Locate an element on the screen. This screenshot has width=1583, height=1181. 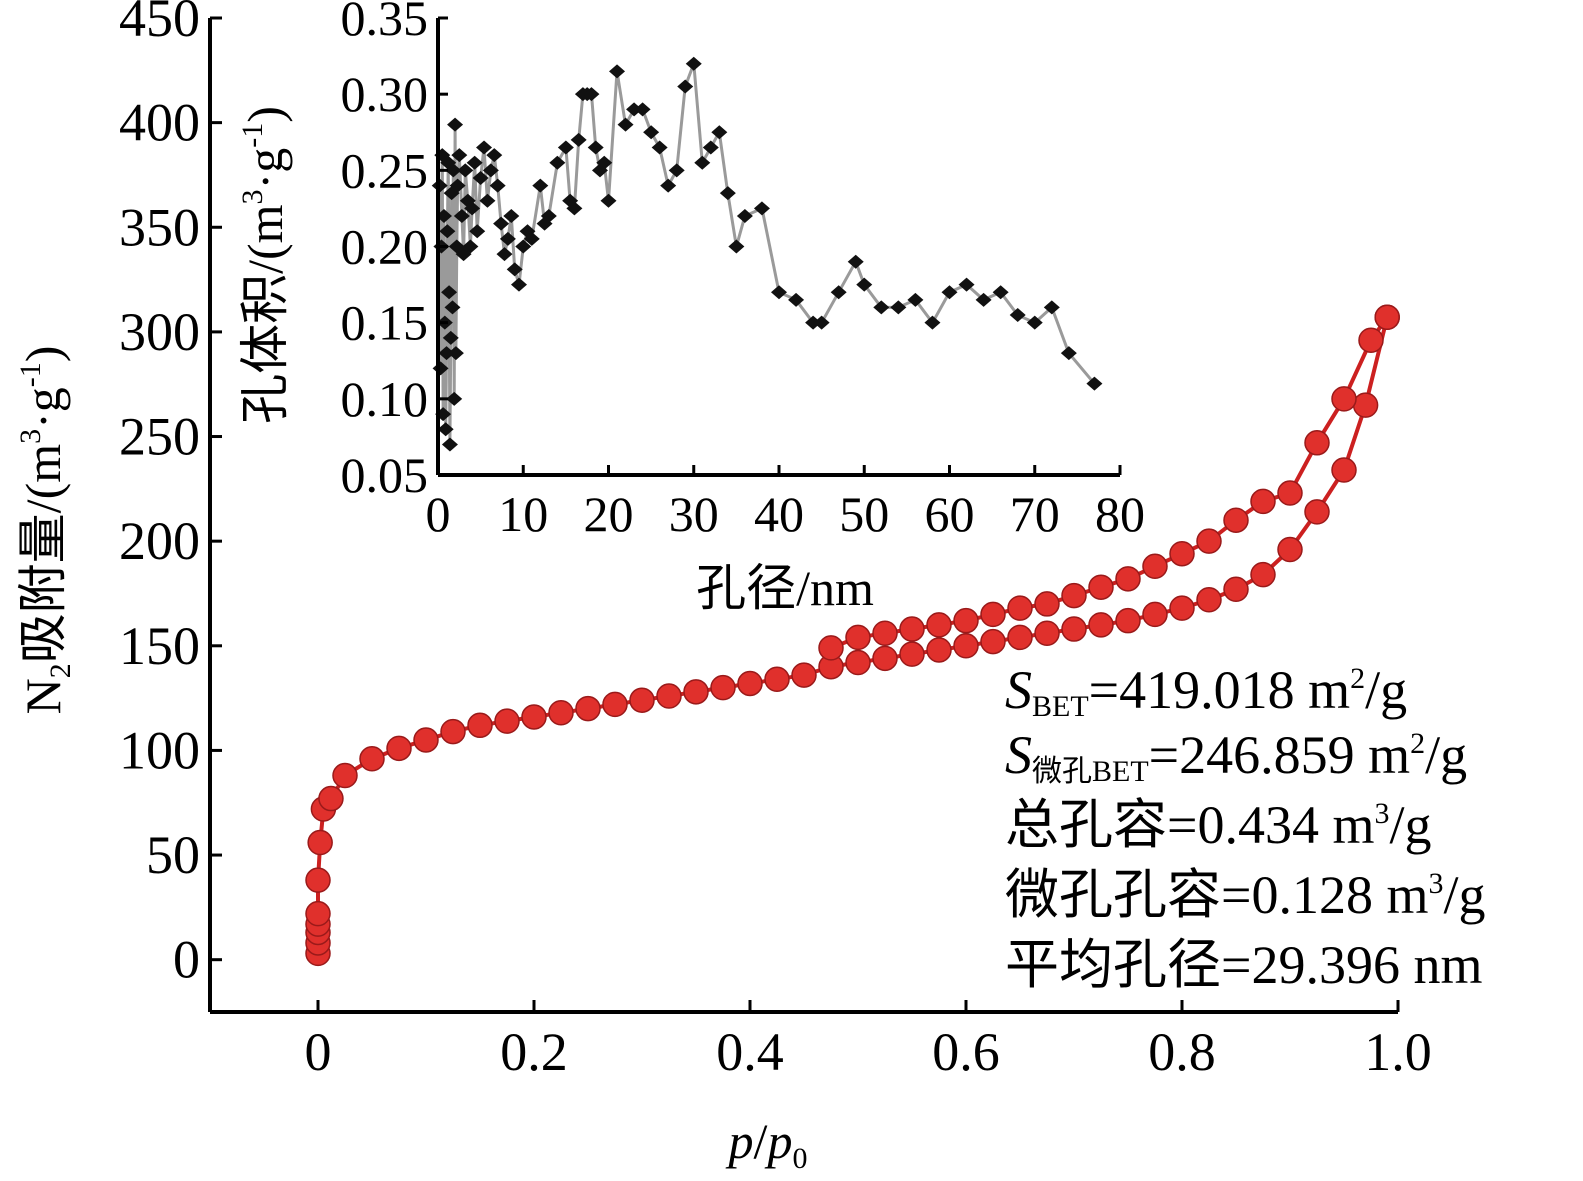
main-y-tick-label: 150 is located at coordinates (159, 646).